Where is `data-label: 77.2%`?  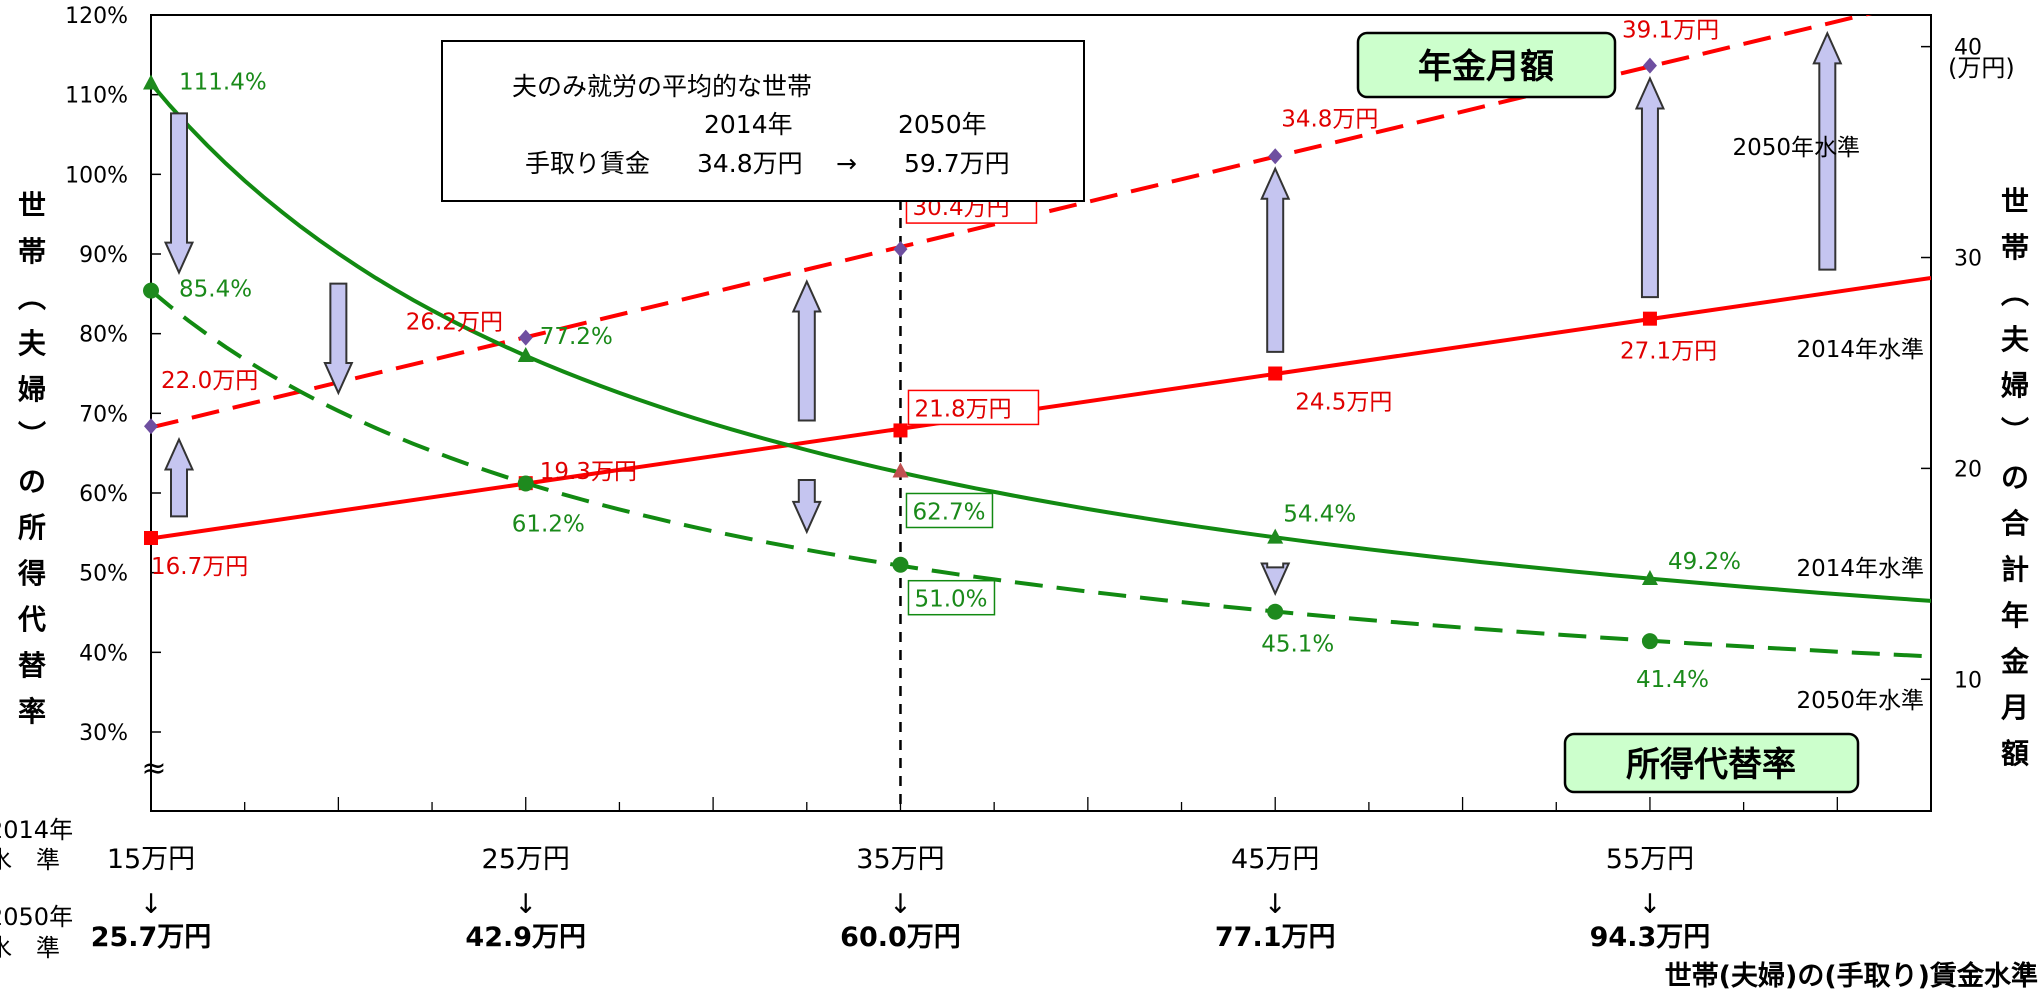 data-label: 77.2% is located at coordinates (576, 337).